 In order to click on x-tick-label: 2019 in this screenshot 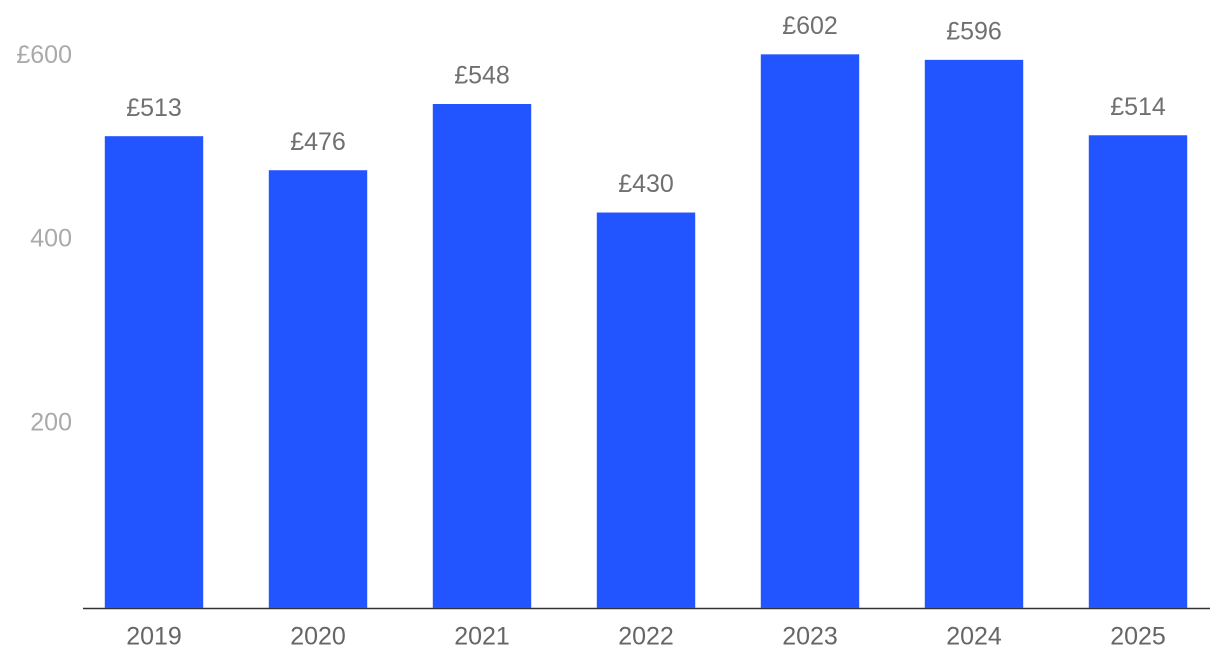, I will do `click(154, 637)`.